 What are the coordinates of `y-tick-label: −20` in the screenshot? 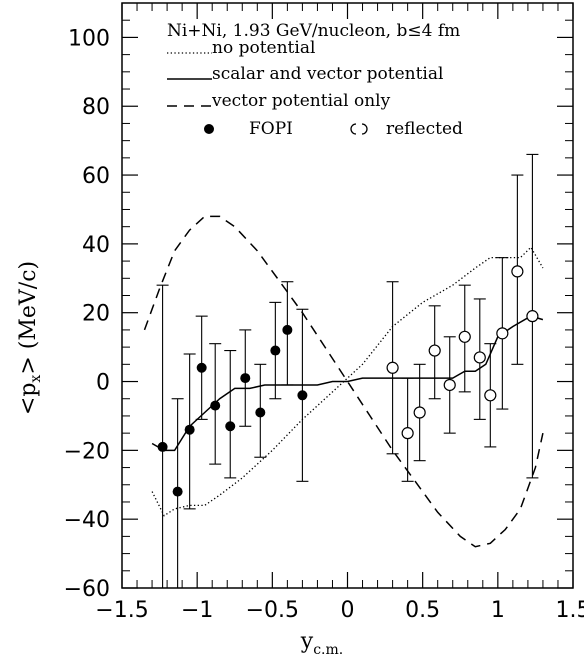 It's located at (87, 451).